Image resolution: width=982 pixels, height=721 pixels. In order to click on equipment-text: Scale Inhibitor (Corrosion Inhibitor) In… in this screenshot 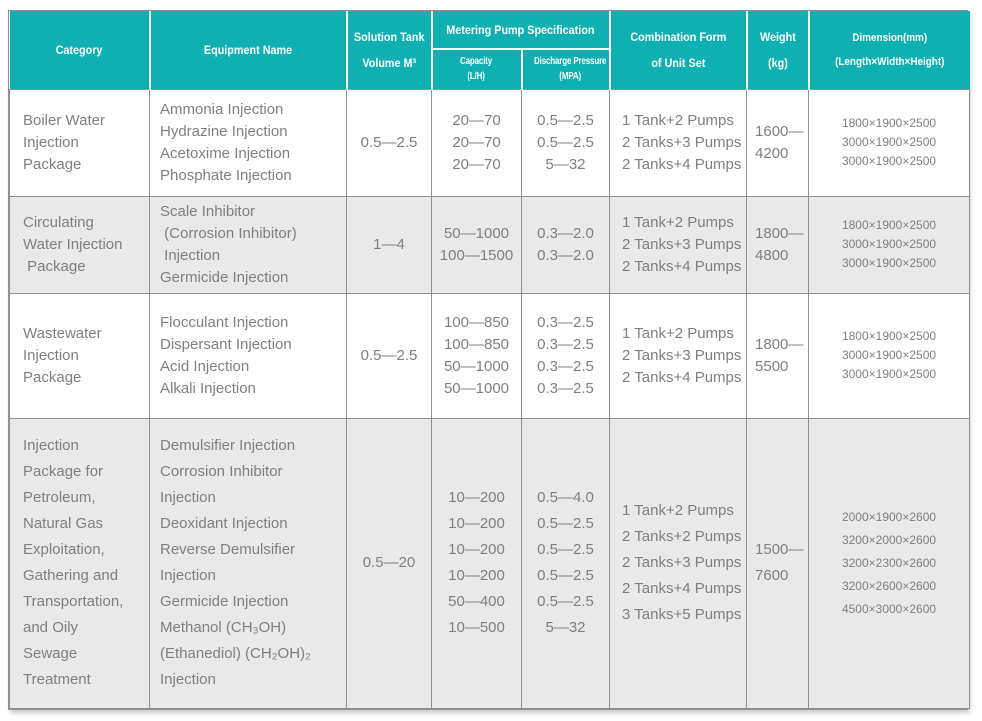, I will do `click(228, 244)`.